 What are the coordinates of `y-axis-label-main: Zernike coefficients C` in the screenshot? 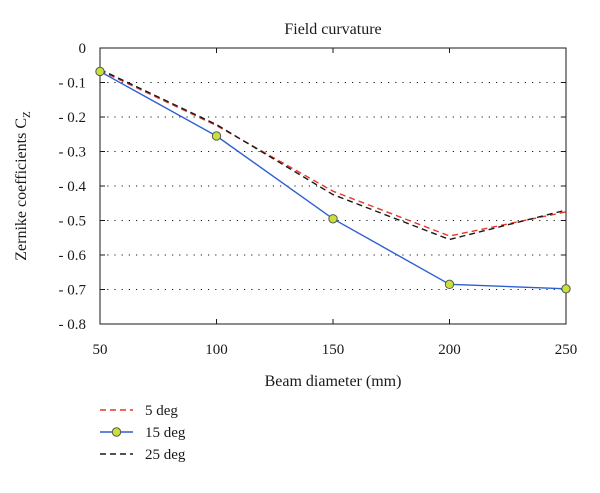 It's located at (21, 189).